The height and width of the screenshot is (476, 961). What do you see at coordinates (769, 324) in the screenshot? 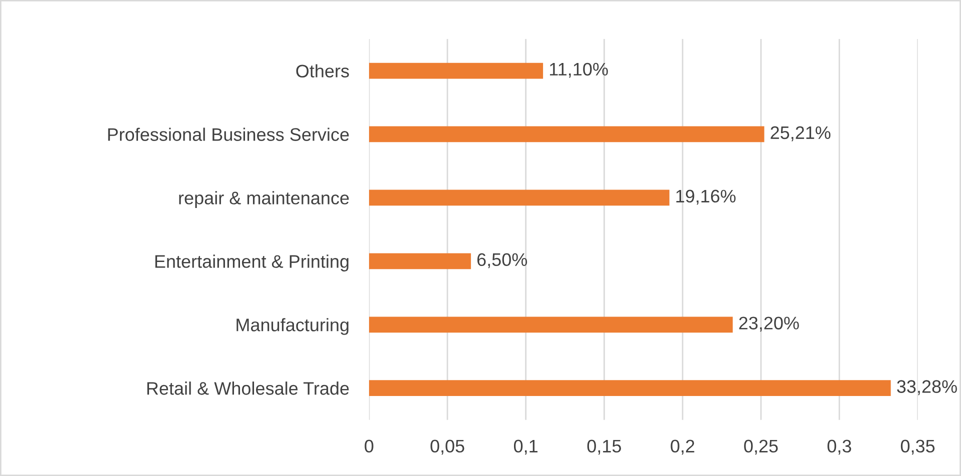
I see `data-label: 23,20%` at bounding box center [769, 324].